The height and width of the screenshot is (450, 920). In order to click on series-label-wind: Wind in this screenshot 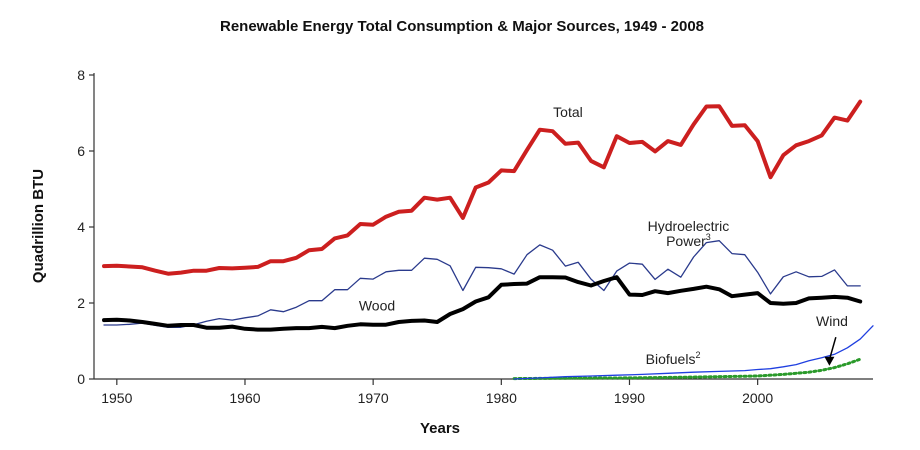, I will do `click(832, 321)`.